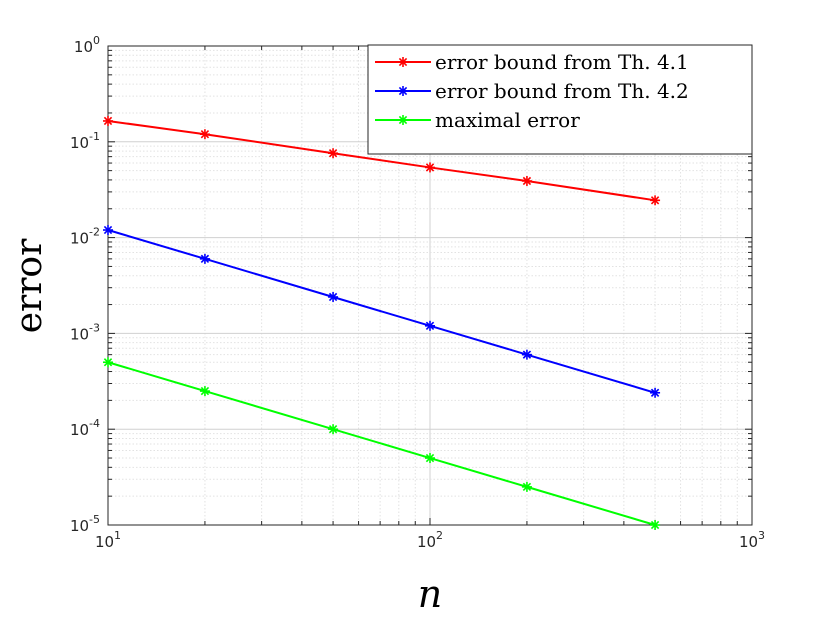 The image size is (830, 623). I want to click on y-axis-label: error, so click(29, 285).